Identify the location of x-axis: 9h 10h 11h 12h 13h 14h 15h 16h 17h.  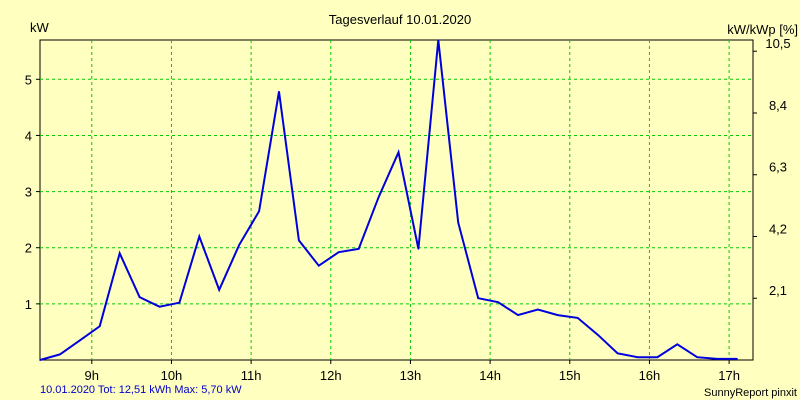
(412, 371).